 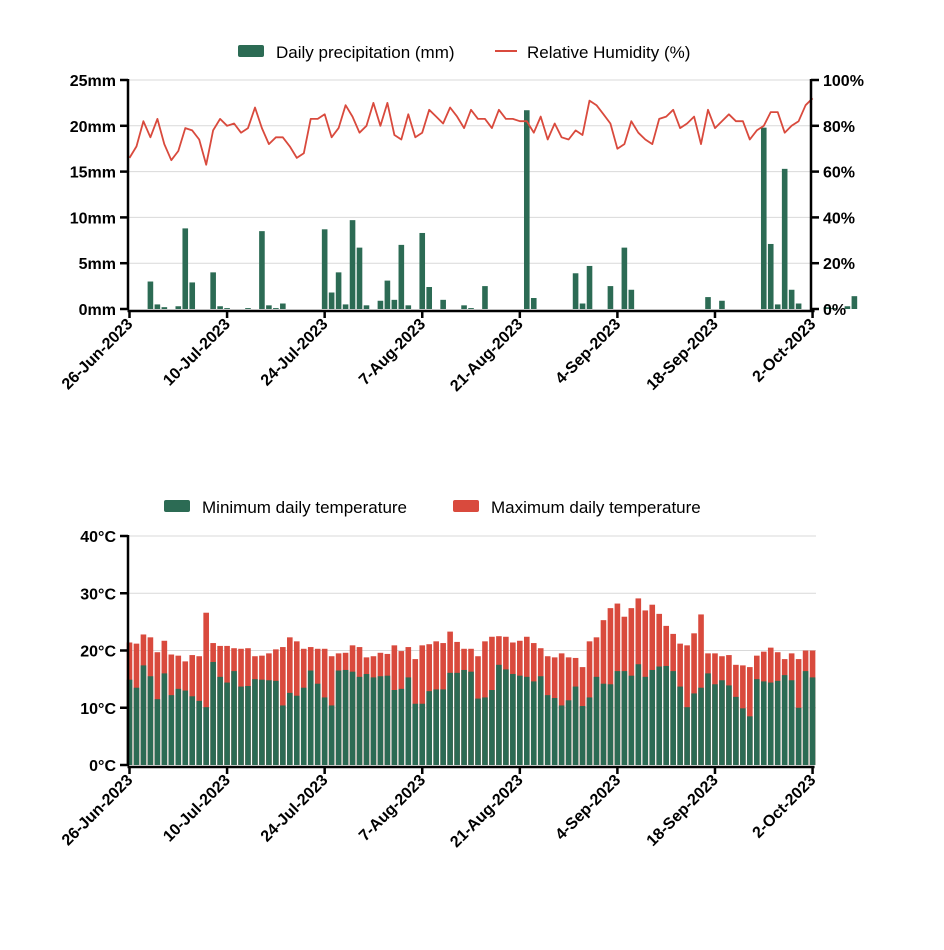 I want to click on precip-y-tick-label: 5mm, so click(x=97, y=264).